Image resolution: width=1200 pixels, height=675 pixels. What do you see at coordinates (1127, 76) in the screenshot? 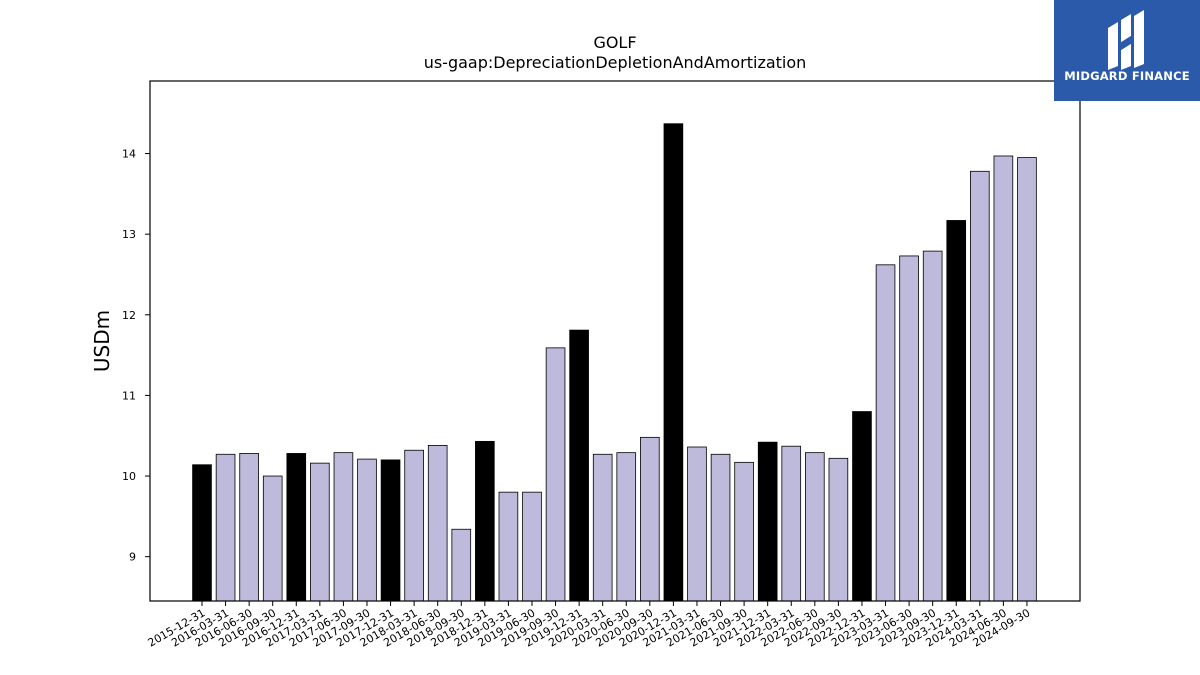
I see `brand-name: MIDGARD FINANCE` at bounding box center [1127, 76].